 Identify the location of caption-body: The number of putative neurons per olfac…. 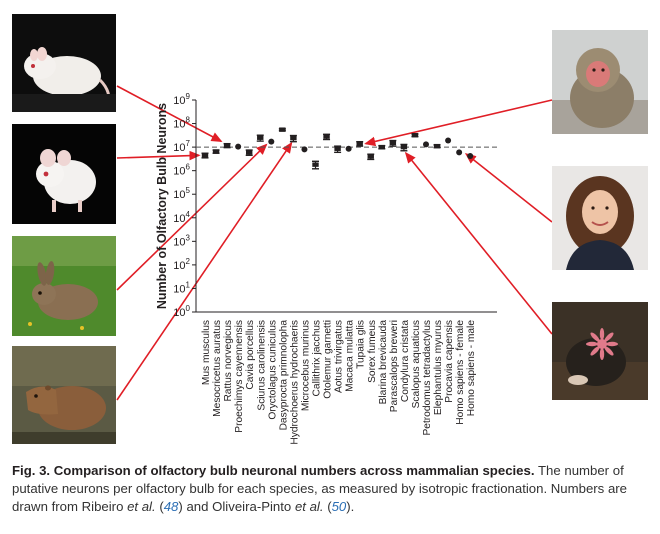
(320, 488).